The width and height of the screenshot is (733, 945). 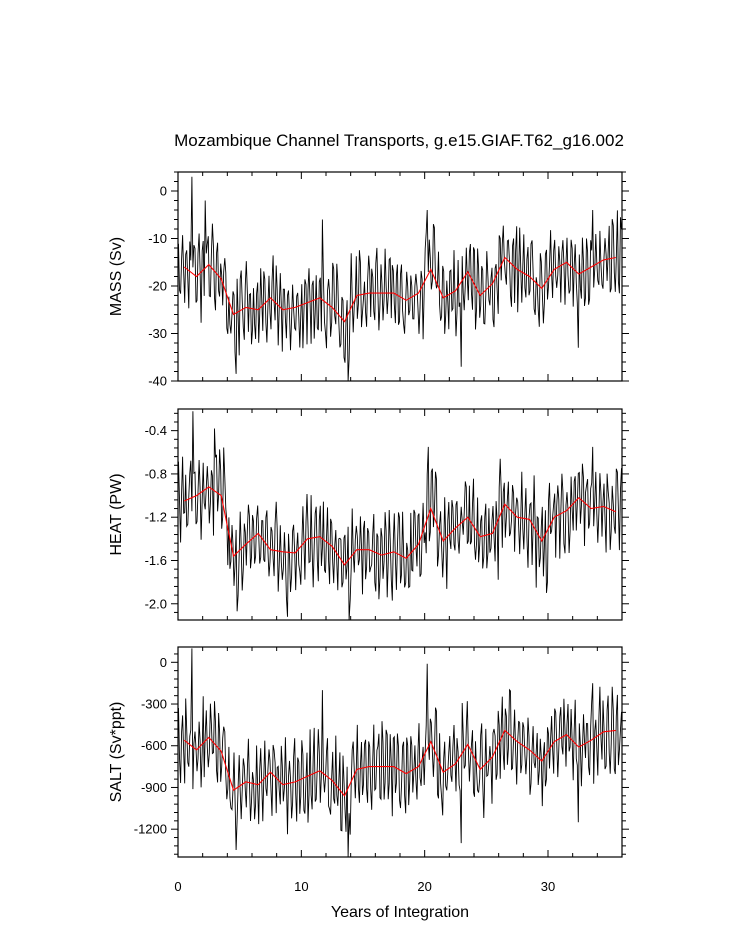 What do you see at coordinates (156, 517) in the screenshot?
I see `y-tick-label: -1.2` at bounding box center [156, 517].